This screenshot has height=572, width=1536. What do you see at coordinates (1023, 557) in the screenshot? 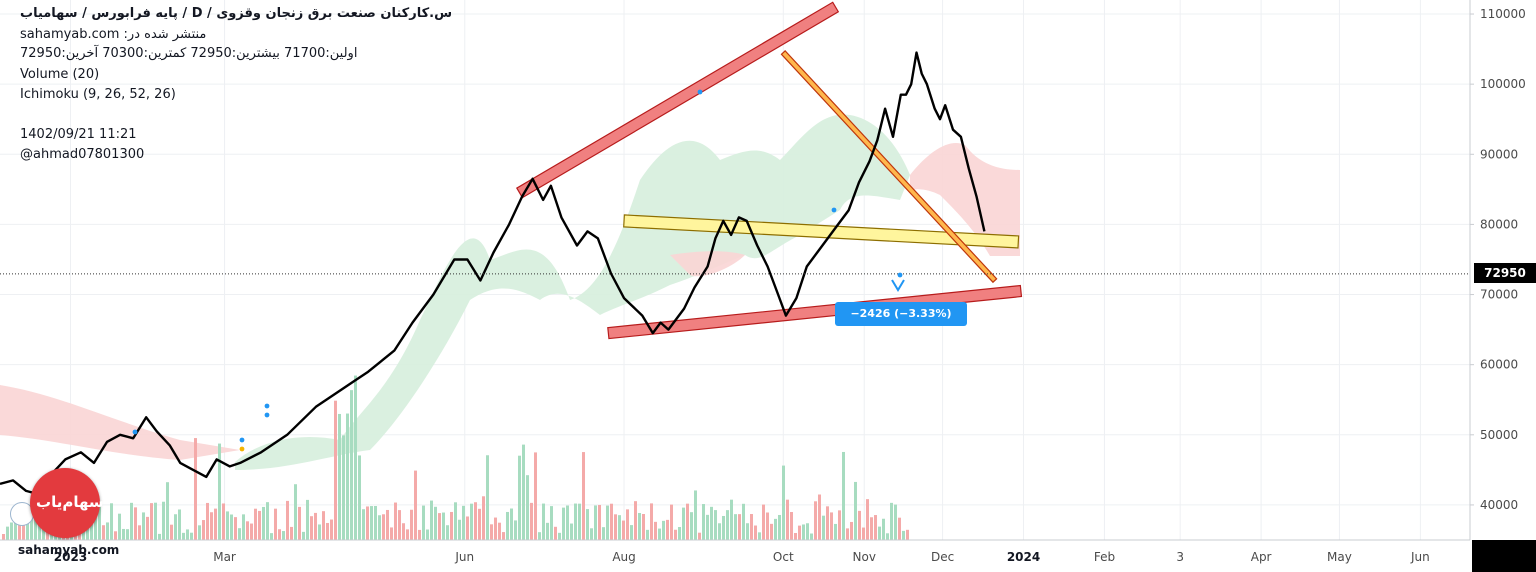
I see `x-tick-label: 2024` at bounding box center [1023, 557].